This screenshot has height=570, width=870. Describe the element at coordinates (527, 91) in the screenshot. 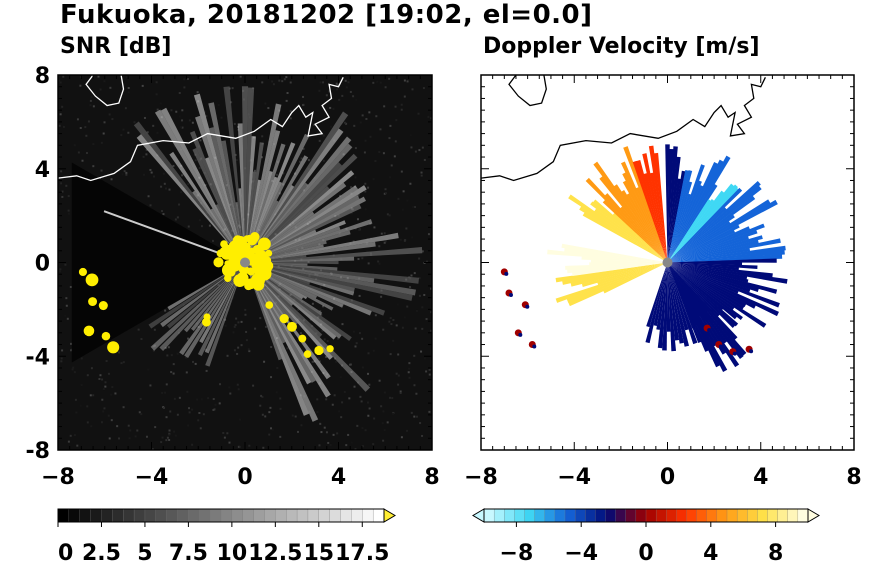

I see `coastline` at that location.